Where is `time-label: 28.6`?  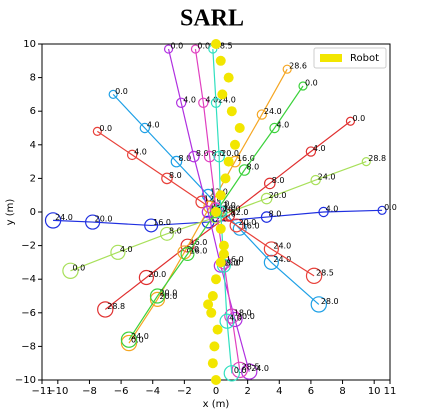 time-label: 28.6 is located at coordinates (298, 66).